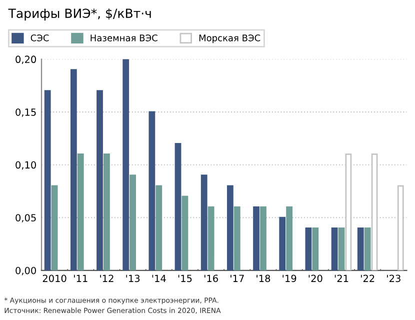  What do you see at coordinates (289, 278) in the screenshot?
I see `x-tick-label: '19` at bounding box center [289, 278].